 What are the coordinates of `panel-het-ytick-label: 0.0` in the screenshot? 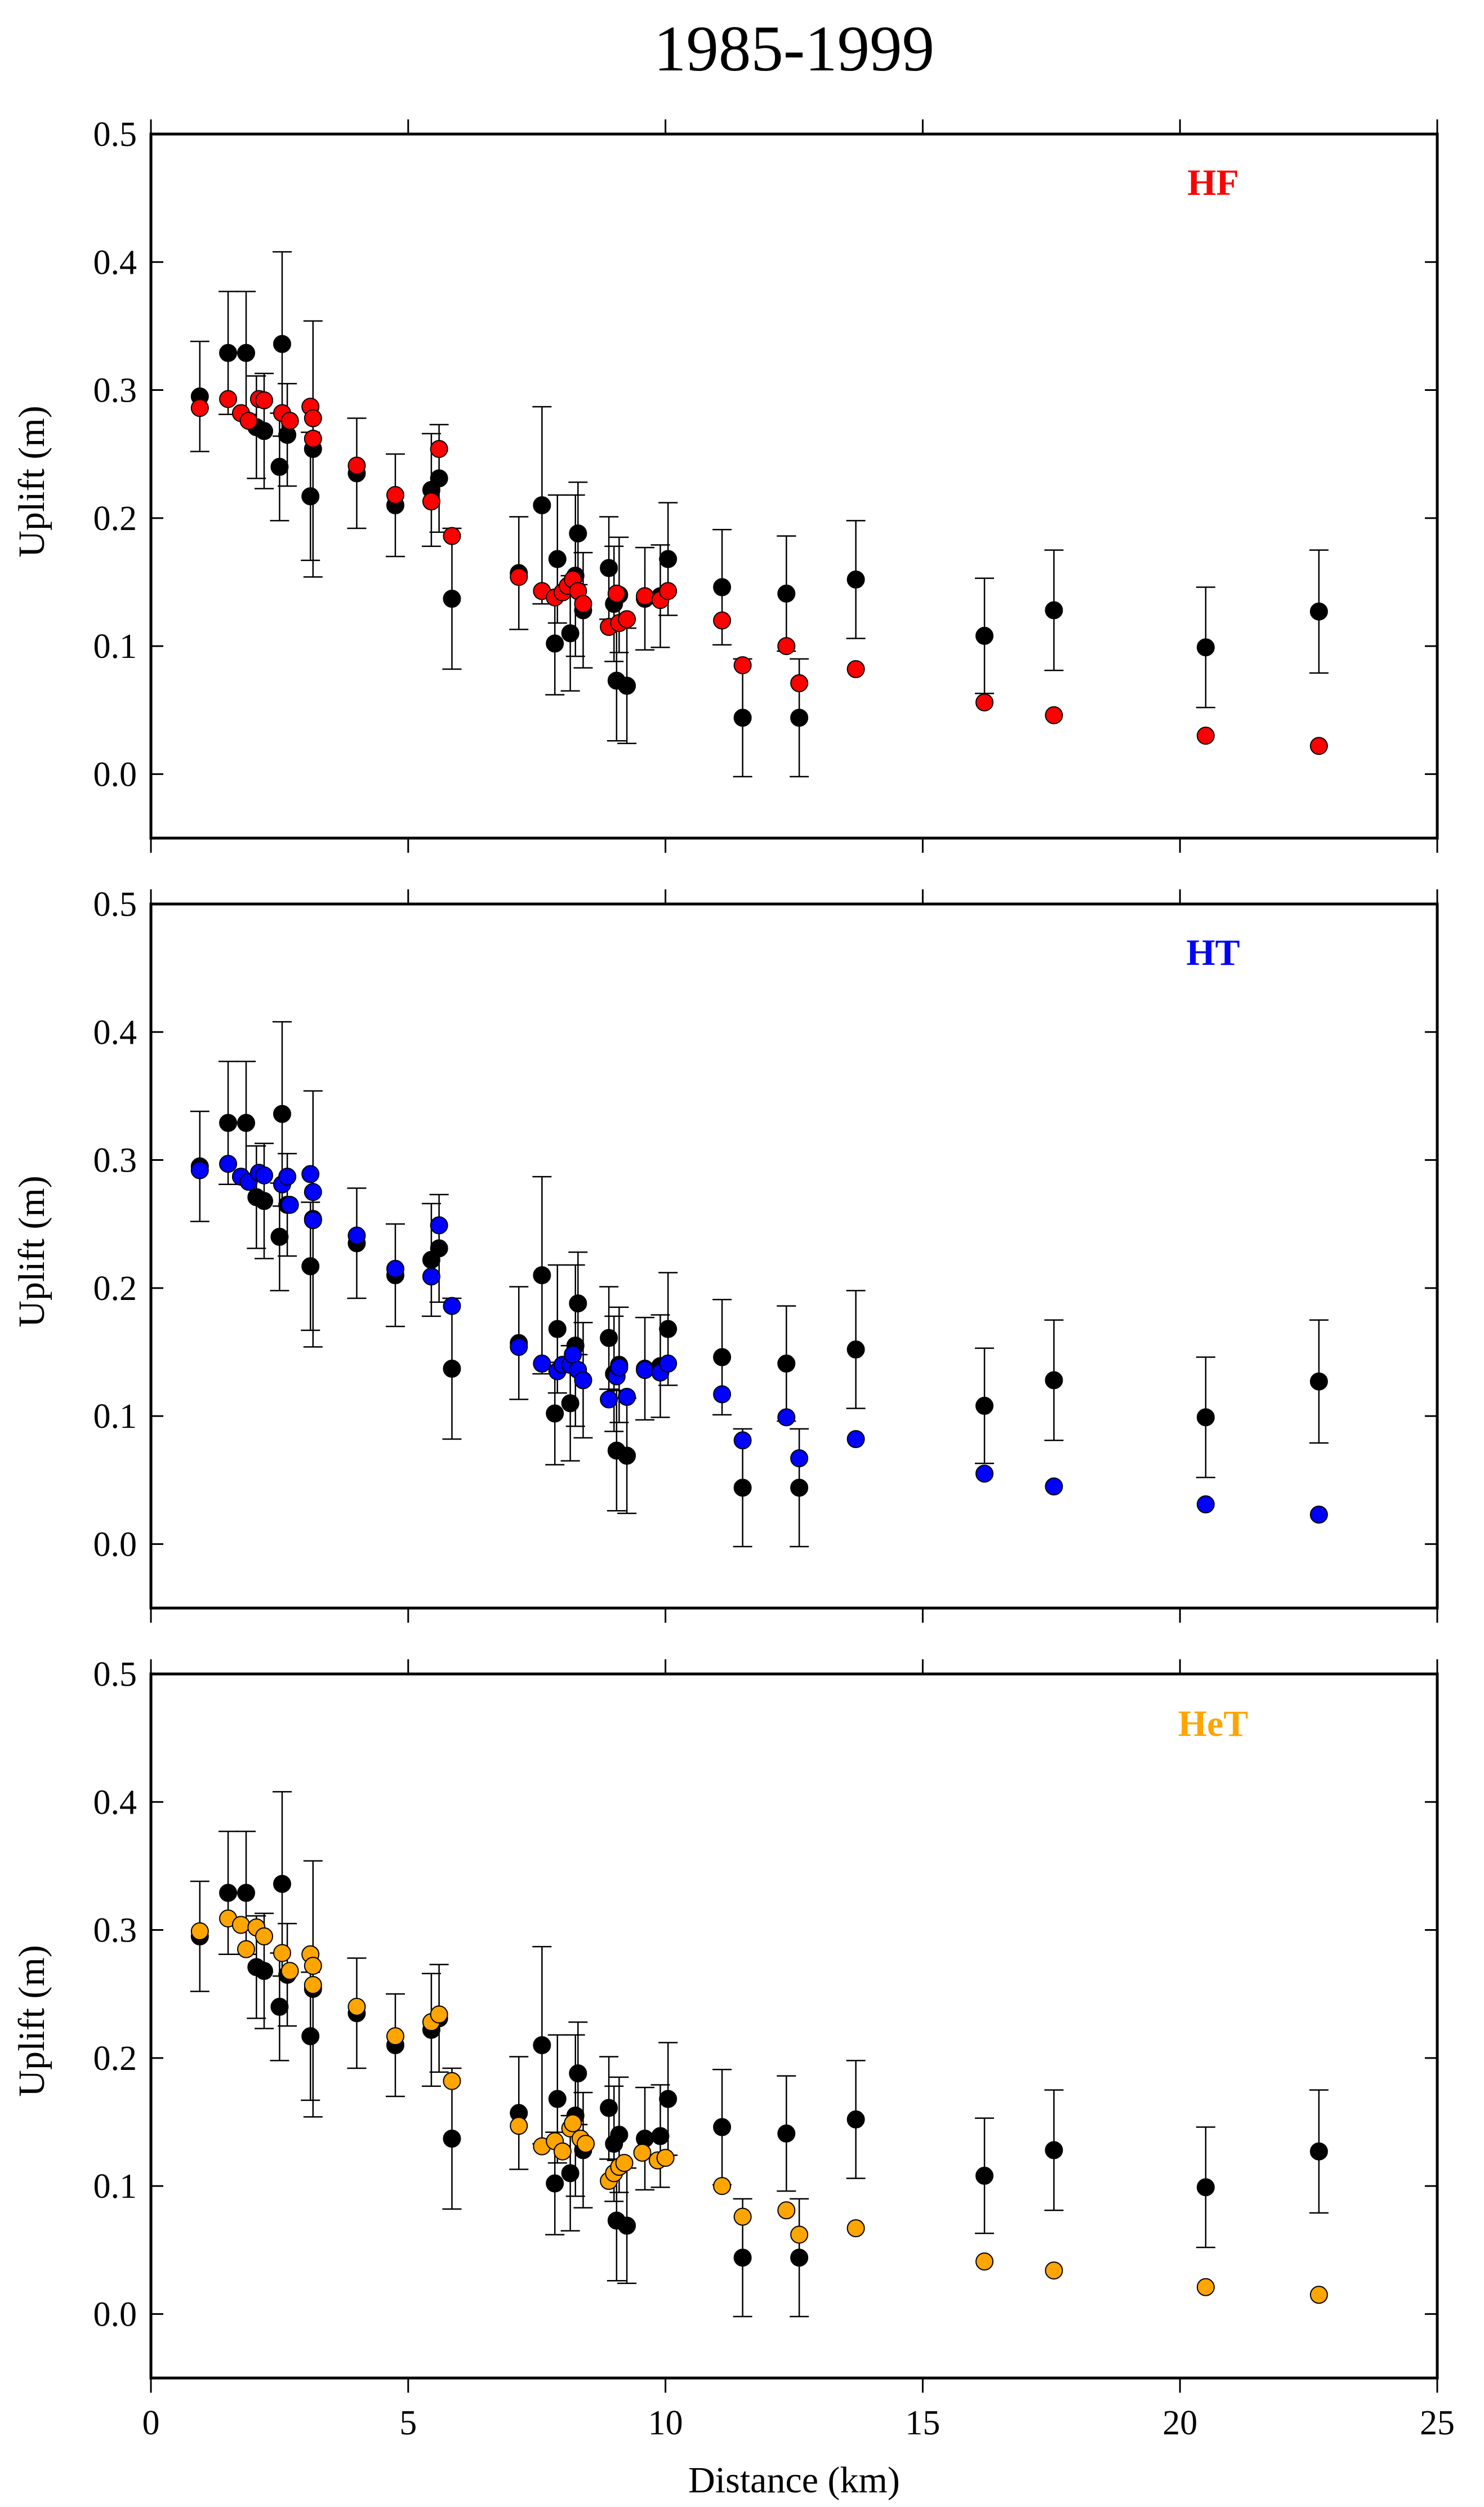 It's located at (115, 2314).